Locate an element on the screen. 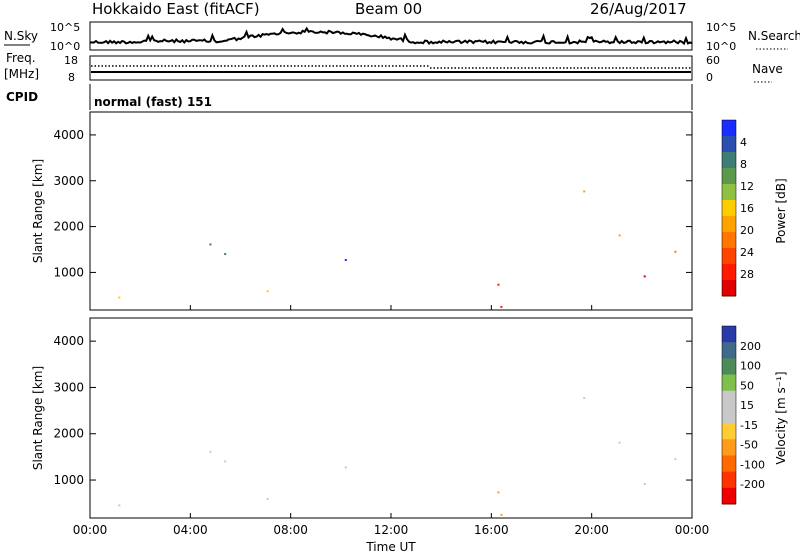 The width and height of the screenshot is (800, 554). power-colorbar-label: Power [dB] is located at coordinates (781, 210).